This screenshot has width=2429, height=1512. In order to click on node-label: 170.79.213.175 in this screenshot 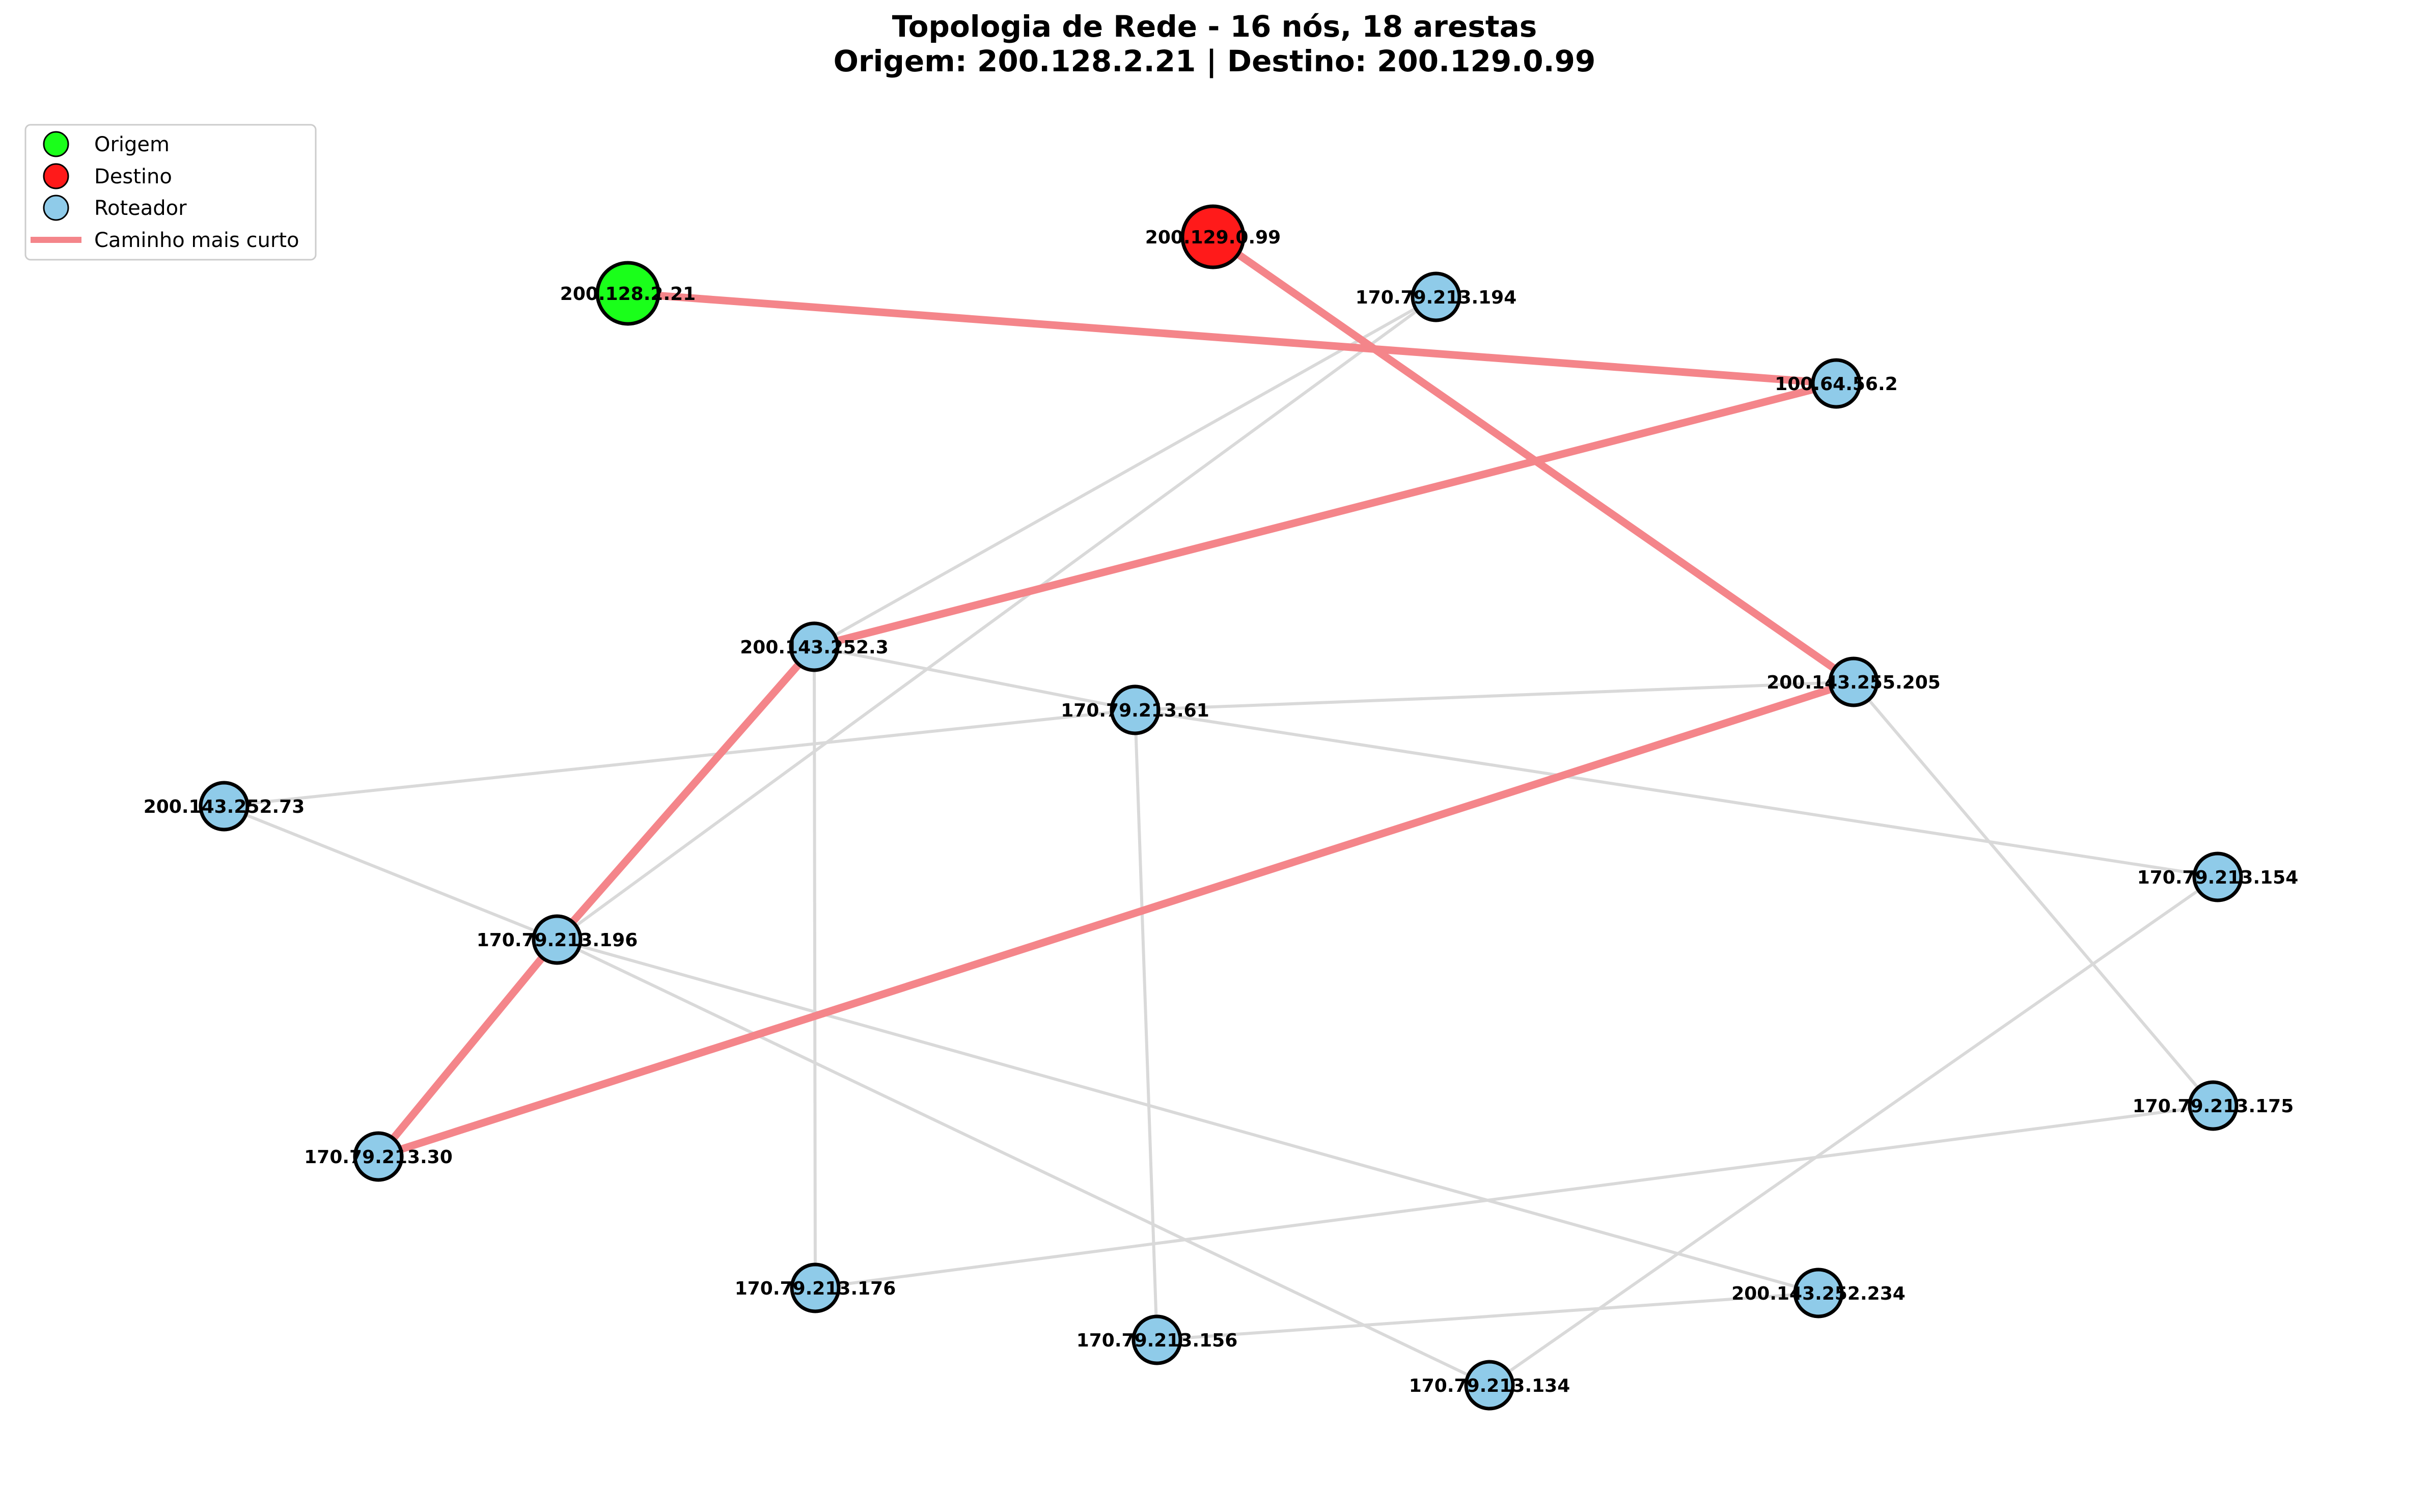, I will do `click(2213, 1106)`.